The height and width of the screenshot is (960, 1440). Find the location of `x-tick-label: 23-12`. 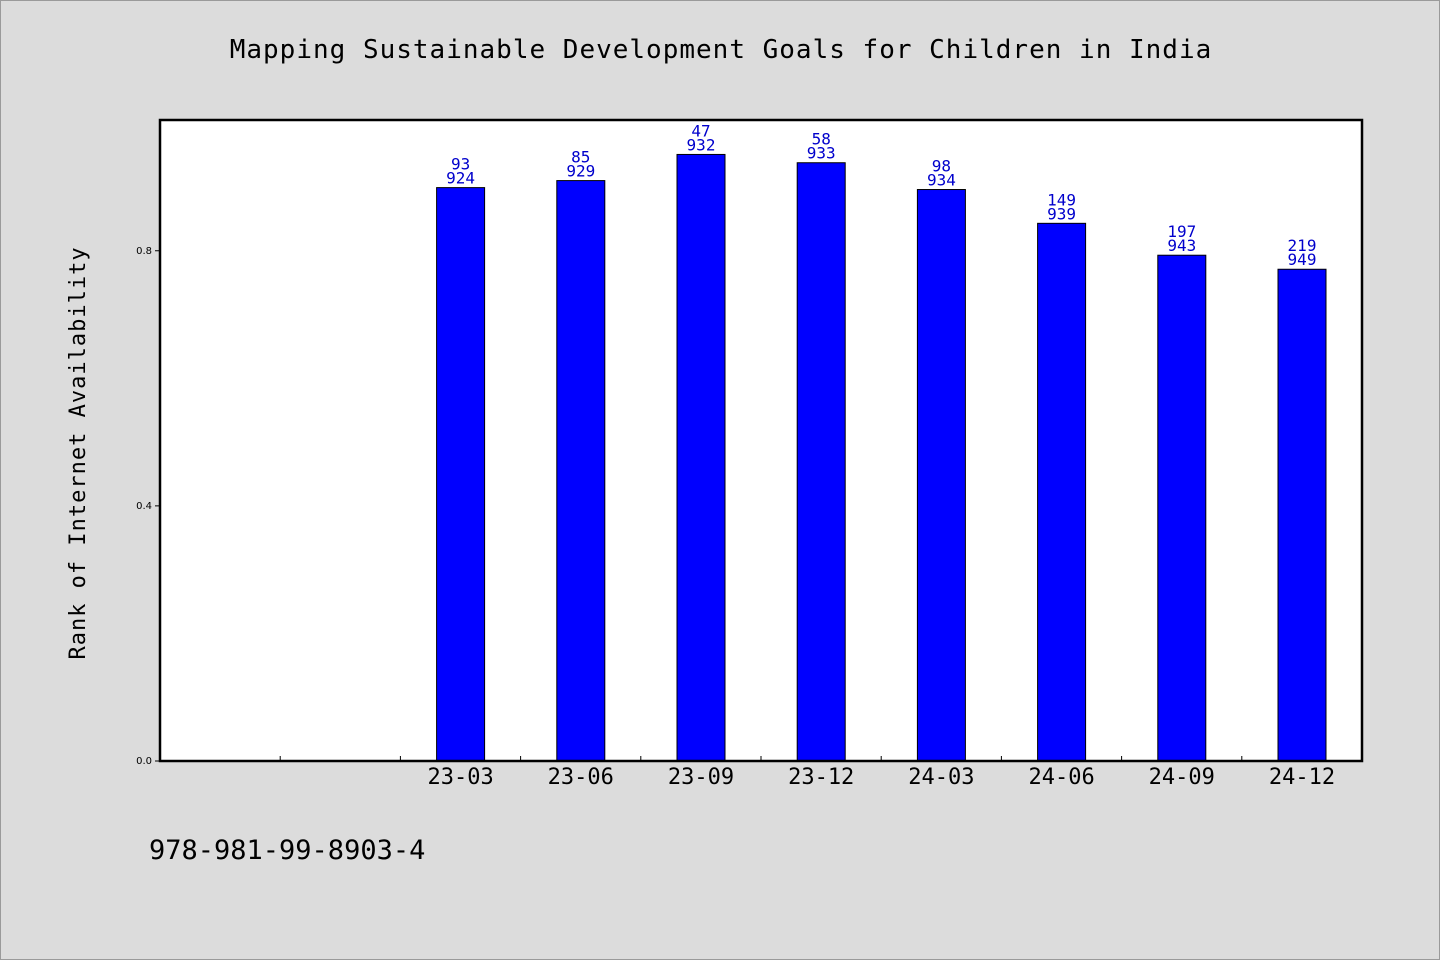

x-tick-label: 23-12 is located at coordinates (821, 777).